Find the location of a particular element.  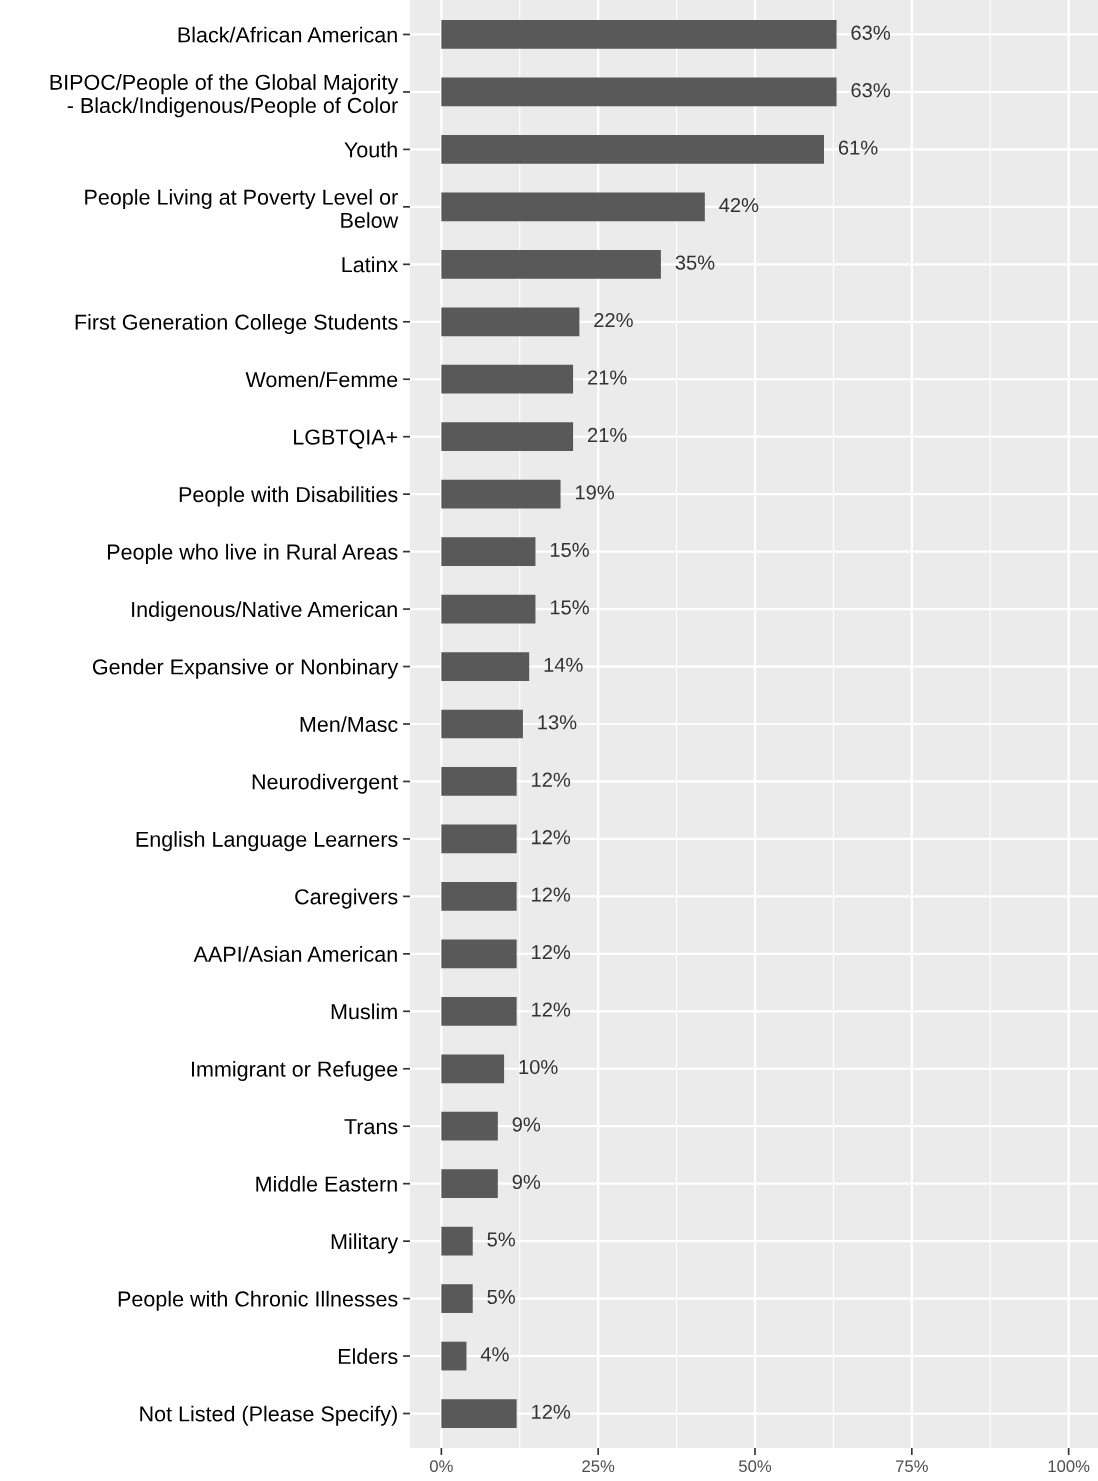

y-tick-label: Not Listed (Please Specify) is located at coordinates (268, 1415).